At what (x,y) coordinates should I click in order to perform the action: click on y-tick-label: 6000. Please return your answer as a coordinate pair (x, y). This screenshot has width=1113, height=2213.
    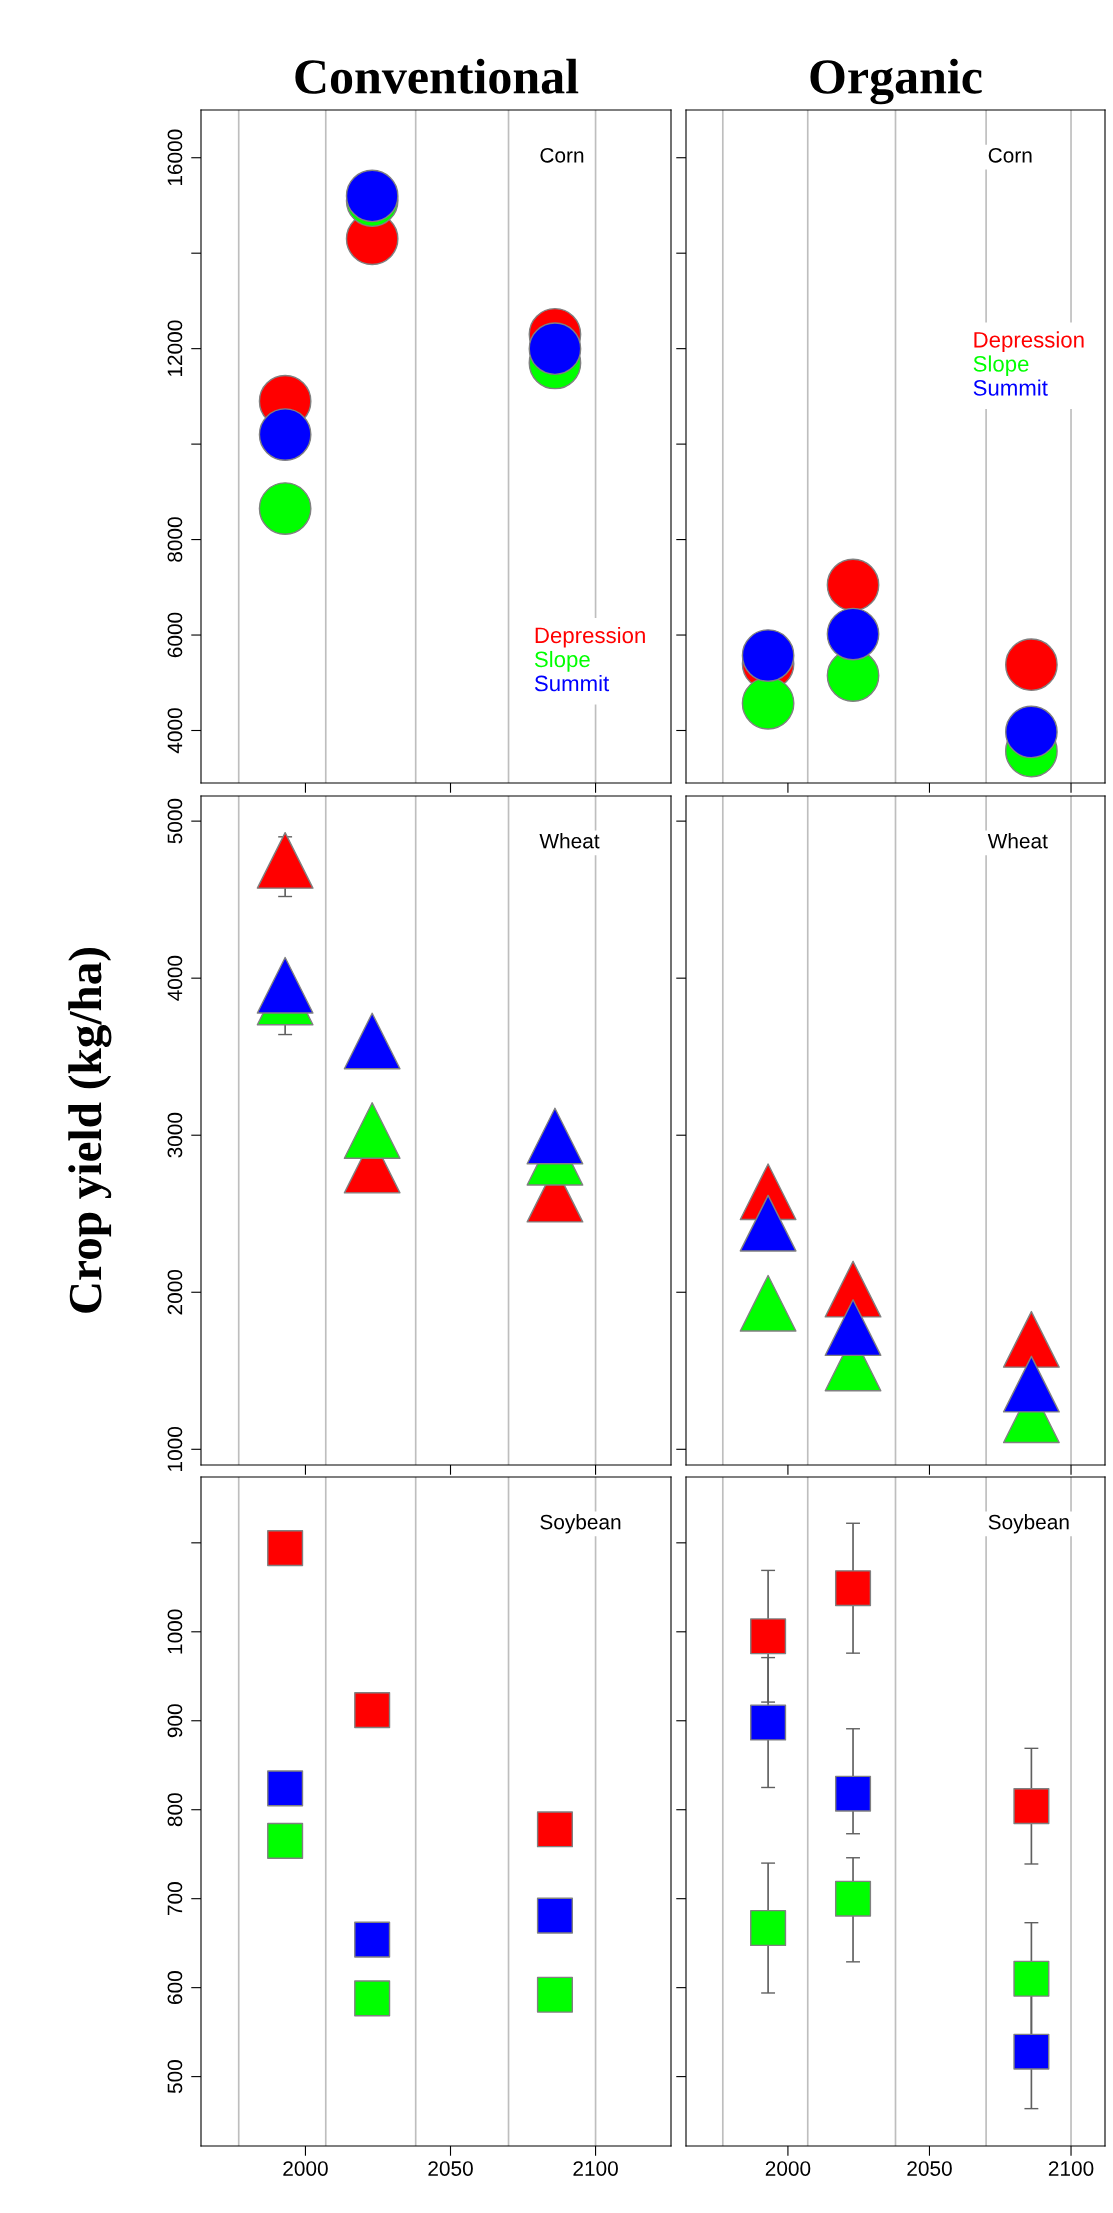
    Looking at the image, I should click on (175, 635).